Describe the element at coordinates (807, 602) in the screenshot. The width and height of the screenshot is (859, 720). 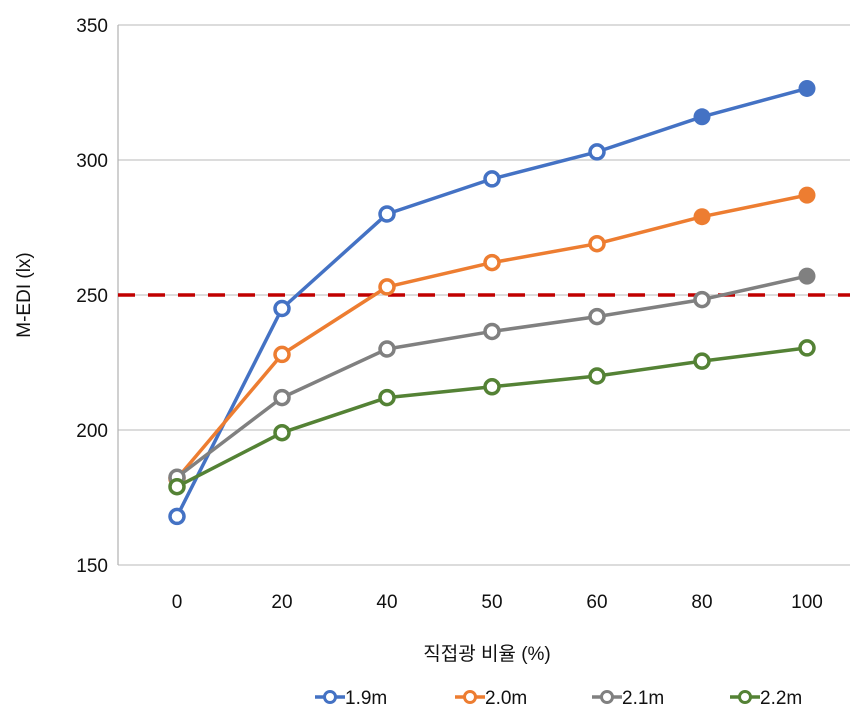
I see `x-tick-label: 100` at that location.